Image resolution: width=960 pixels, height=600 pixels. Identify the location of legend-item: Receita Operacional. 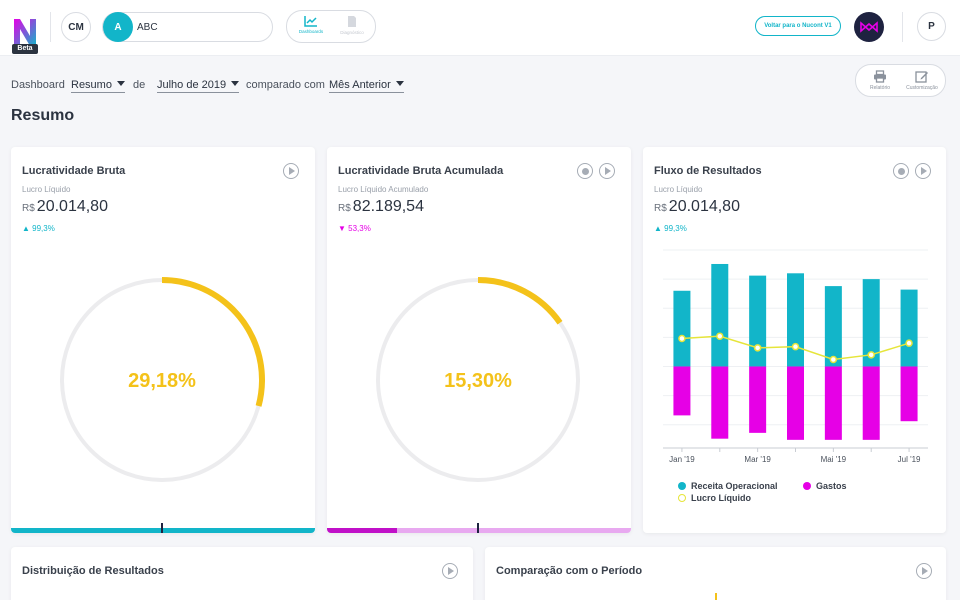
(728, 486).